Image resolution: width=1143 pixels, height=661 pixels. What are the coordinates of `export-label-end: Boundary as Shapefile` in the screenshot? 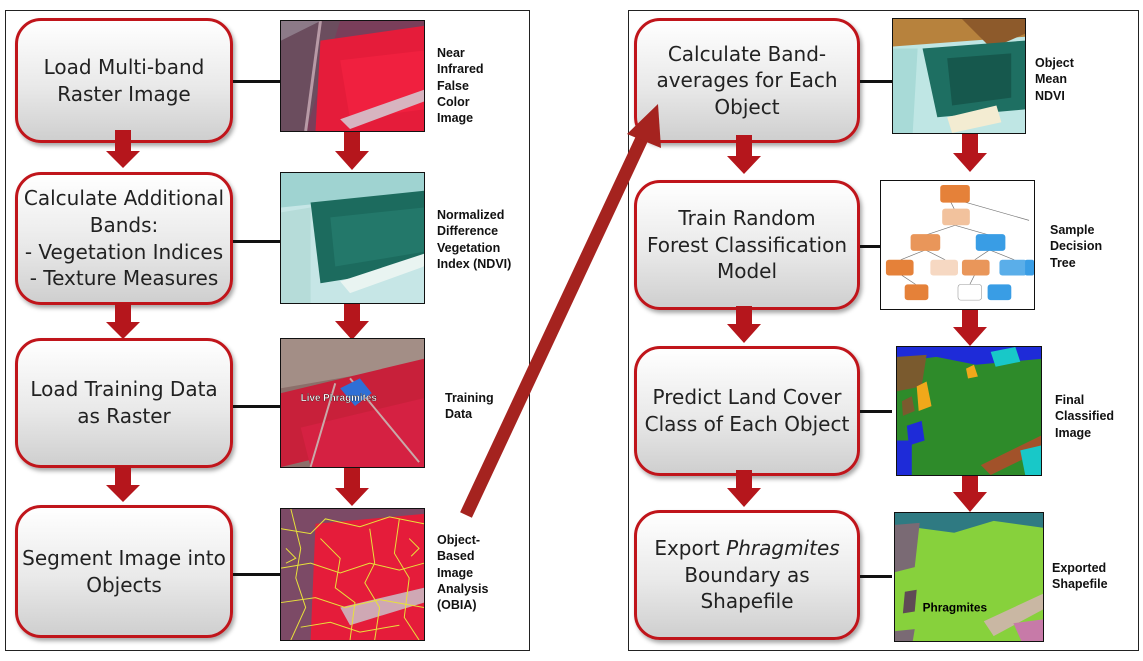 It's located at (747, 588).